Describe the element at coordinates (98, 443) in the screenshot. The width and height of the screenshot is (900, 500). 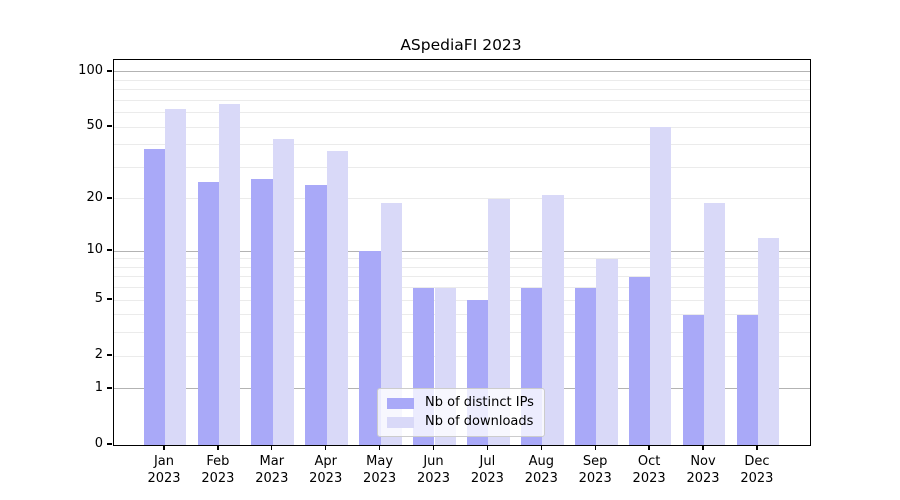
I see `y-tick-label: 0` at that location.